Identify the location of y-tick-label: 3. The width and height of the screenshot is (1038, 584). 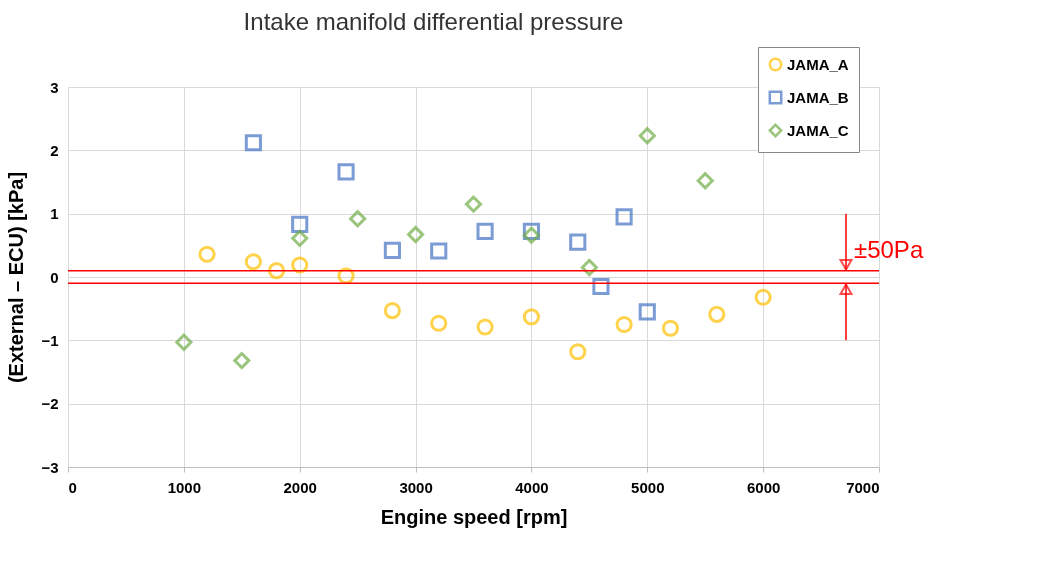
(54, 87).